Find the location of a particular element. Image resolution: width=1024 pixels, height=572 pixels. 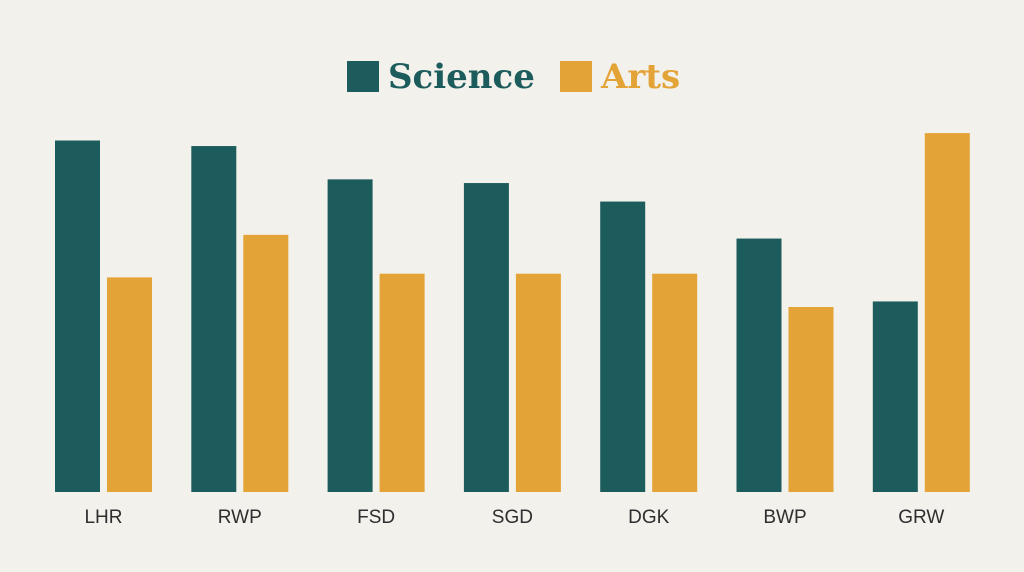

legend-item-arts: Arts is located at coordinates (620, 77).